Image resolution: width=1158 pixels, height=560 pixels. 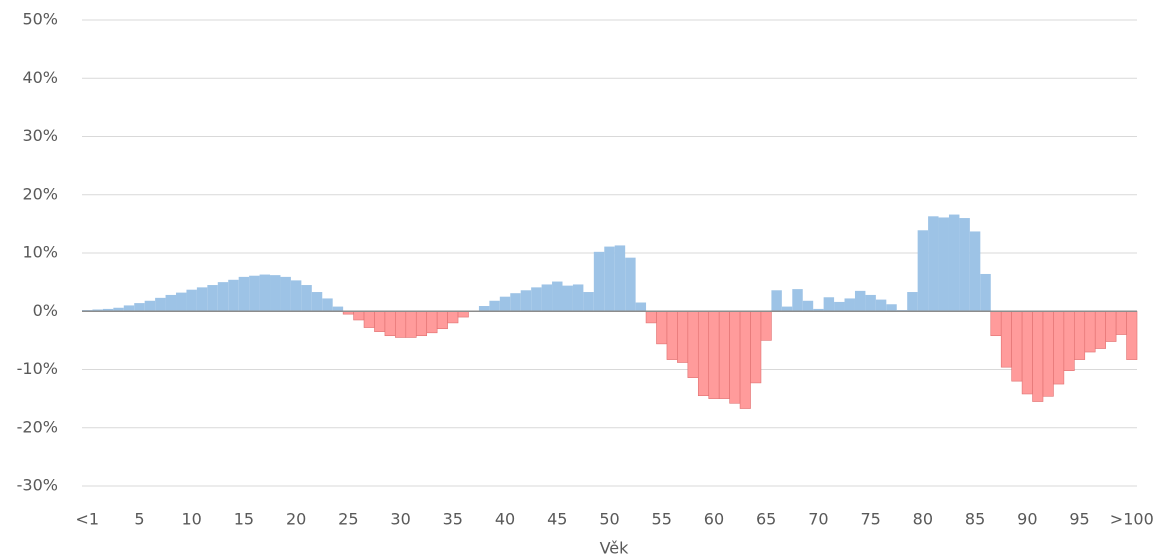 I want to click on x-axis-title: Věk, so click(x=615, y=548).